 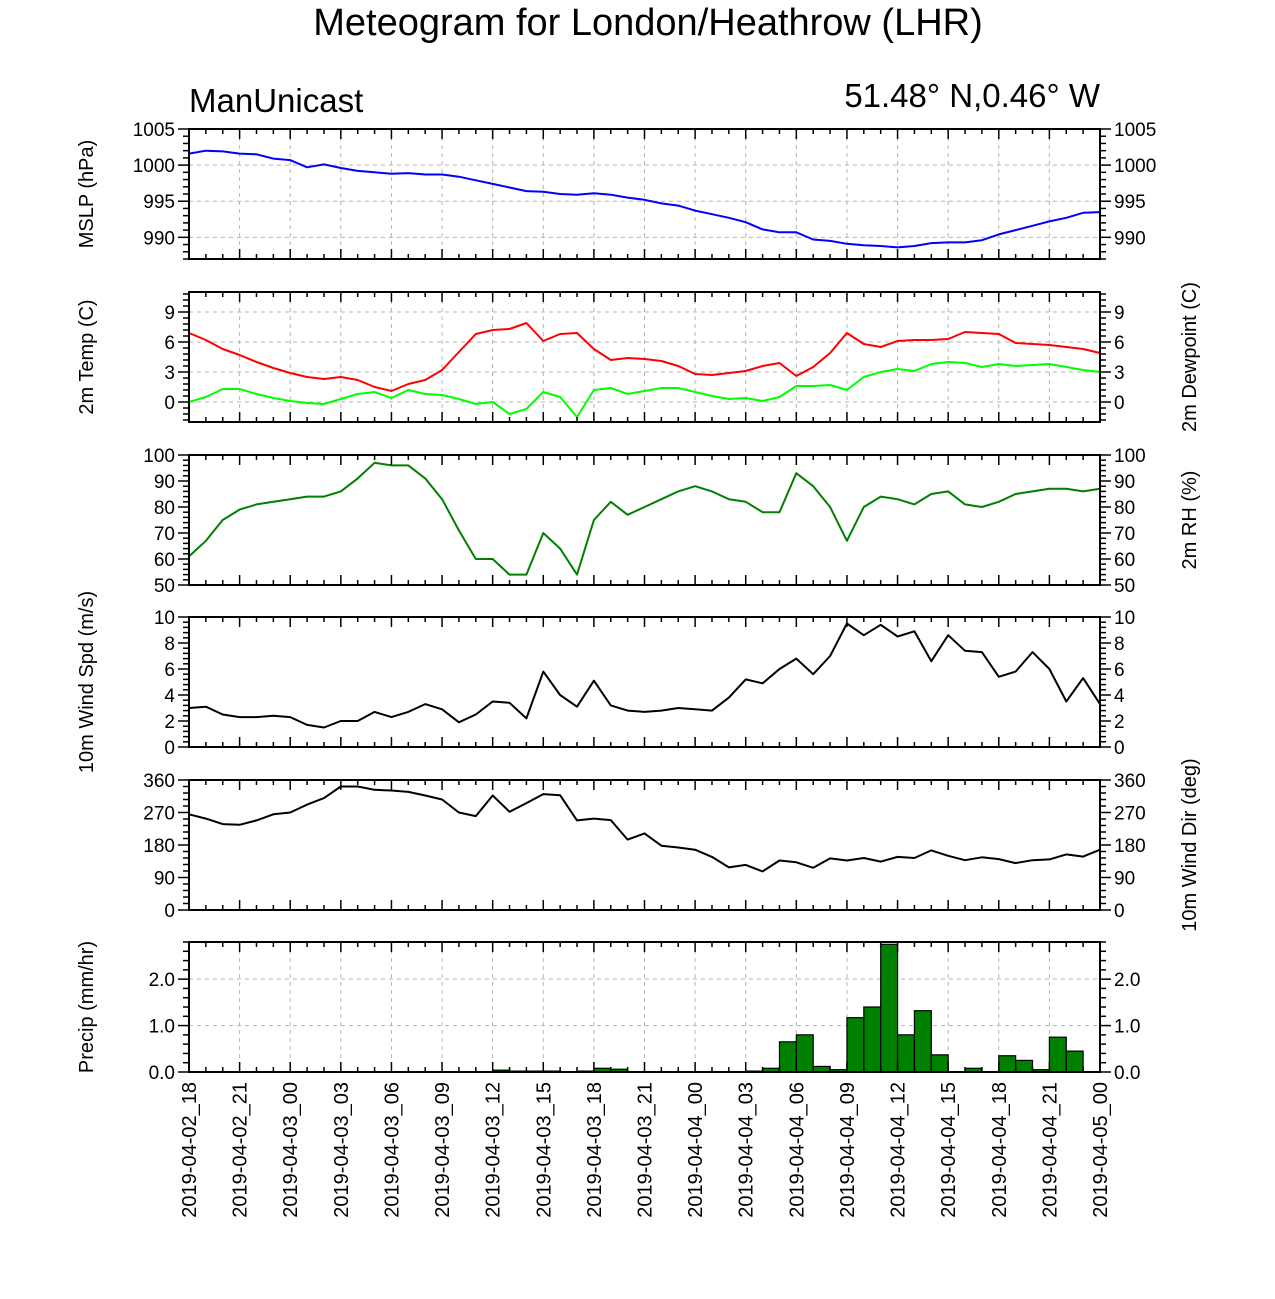 What do you see at coordinates (1190, 520) in the screenshot?
I see `y-axis-title-right: 2m RH (%)` at bounding box center [1190, 520].